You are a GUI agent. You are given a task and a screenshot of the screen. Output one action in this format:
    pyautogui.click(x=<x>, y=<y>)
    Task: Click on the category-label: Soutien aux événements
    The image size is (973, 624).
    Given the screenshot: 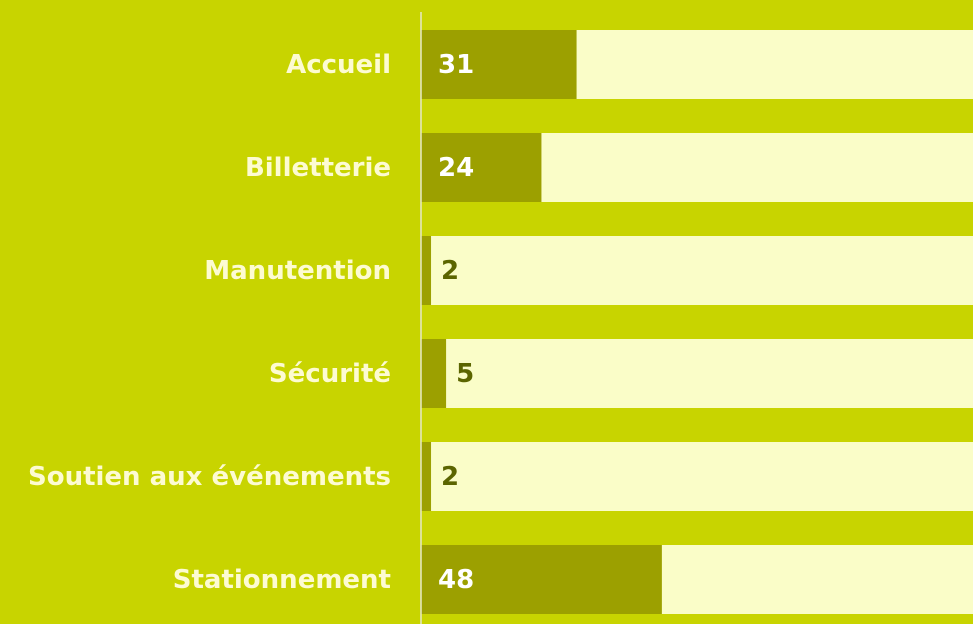 What is the action you would take?
    pyautogui.click(x=209, y=477)
    